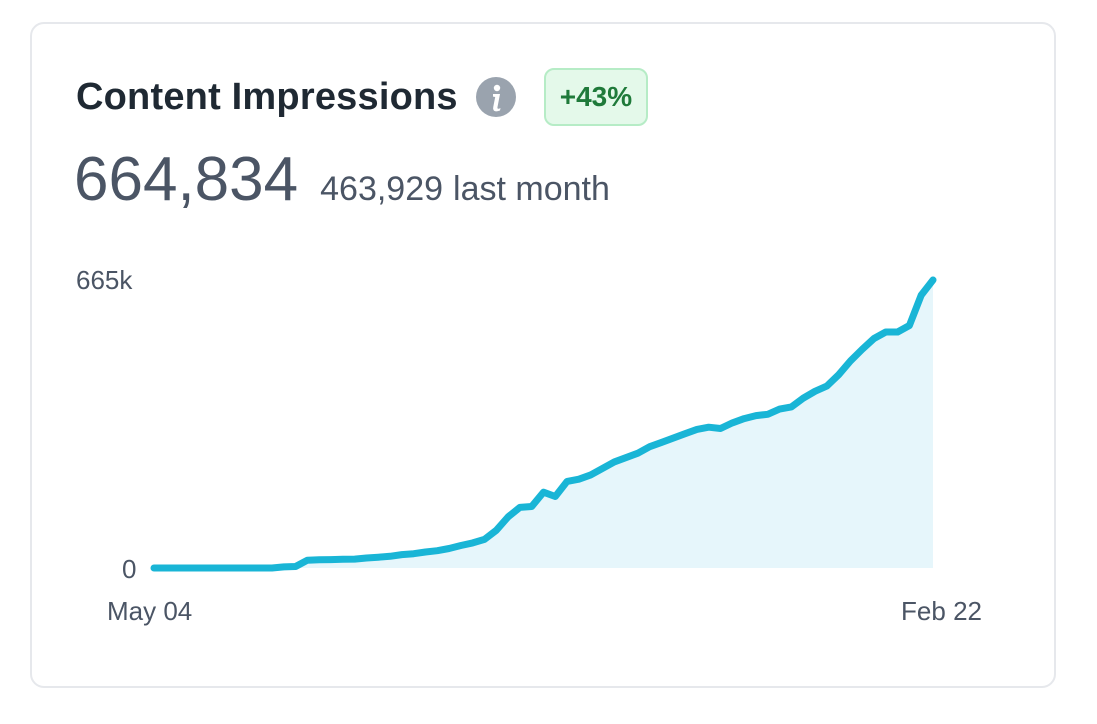 This screenshot has height=724, width=1097. Describe the element at coordinates (382, 189) in the screenshot. I see `last-month-value: 463,929` at that location.